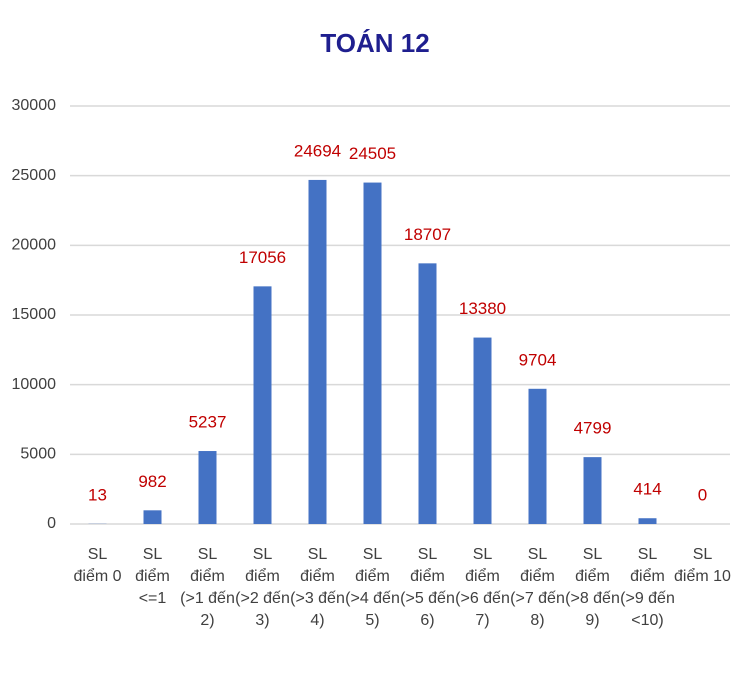  What do you see at coordinates (374, 43) in the screenshot?
I see `chart-title: TOÁN 12` at bounding box center [374, 43].